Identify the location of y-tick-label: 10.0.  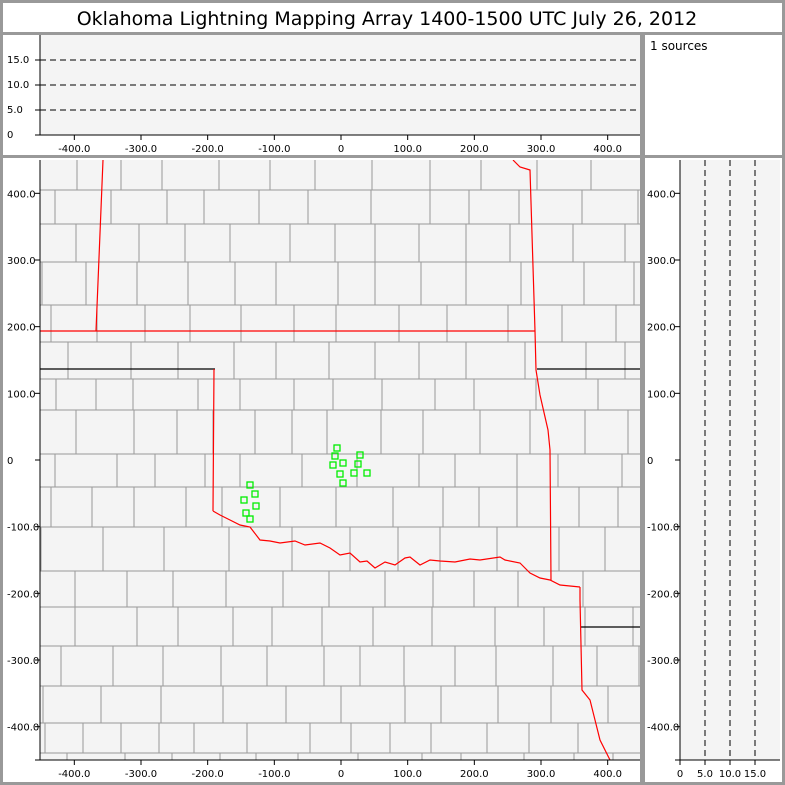
(18, 85).